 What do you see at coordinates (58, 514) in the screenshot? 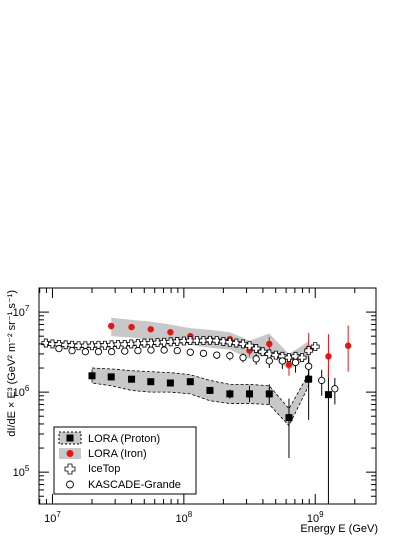
I see `x-tick-label-exponent: 7` at bounding box center [58, 514].